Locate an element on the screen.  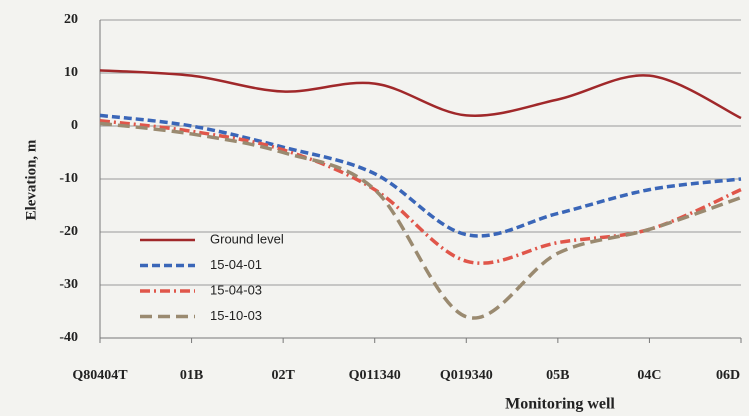
x-tick-label: 04C is located at coordinates (649, 375).